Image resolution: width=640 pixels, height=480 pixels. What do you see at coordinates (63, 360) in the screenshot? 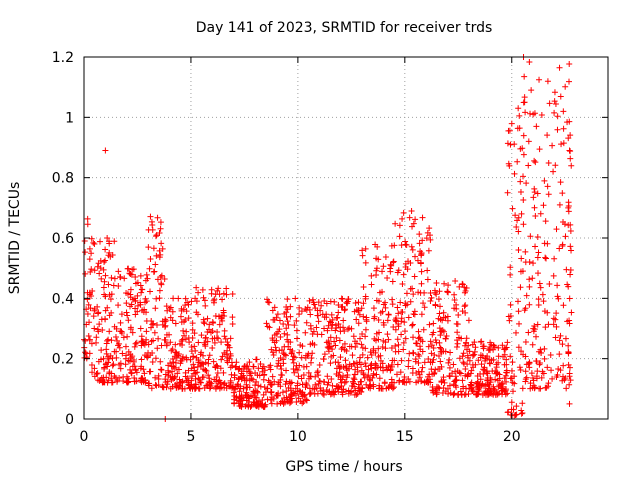
I see `y-tick-label: 0.2` at bounding box center [63, 360].